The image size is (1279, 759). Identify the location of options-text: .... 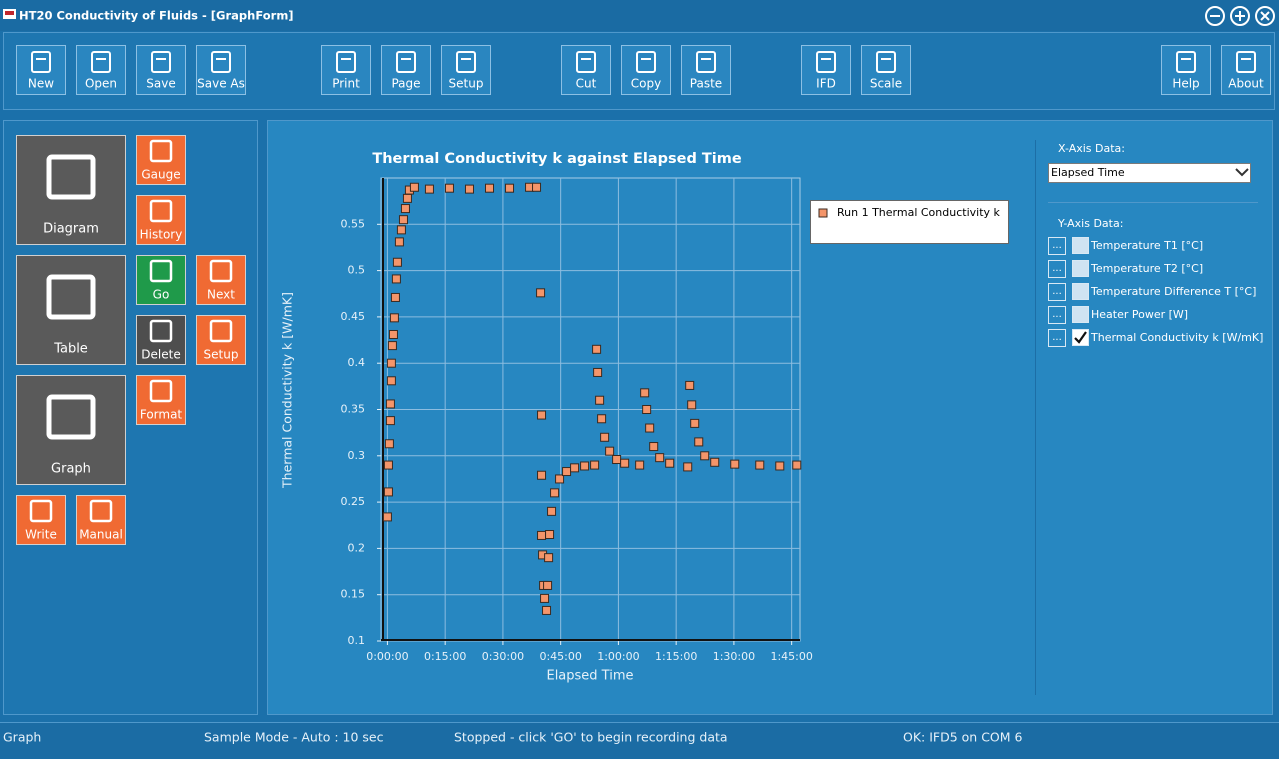
(1057, 337).